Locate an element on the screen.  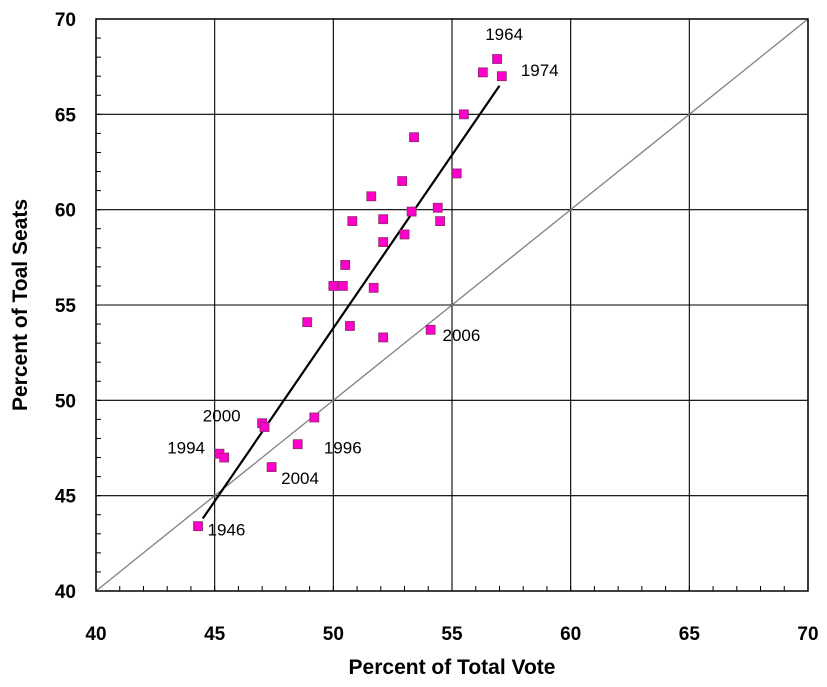
x-tick-label: 50 is located at coordinates (333, 634).